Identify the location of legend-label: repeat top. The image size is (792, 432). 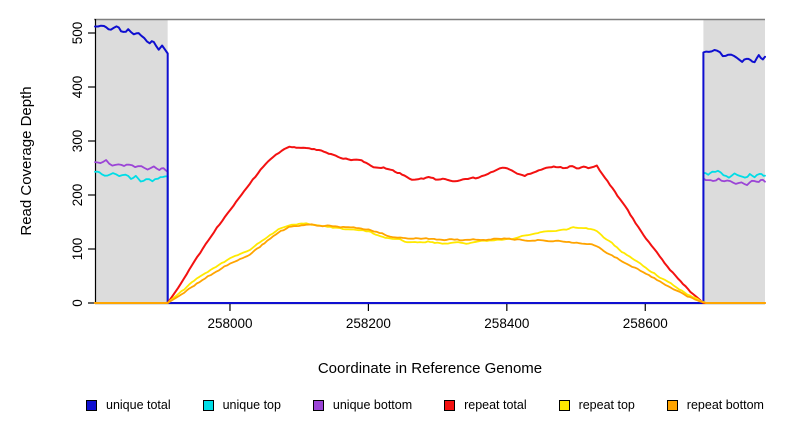
(606, 405).